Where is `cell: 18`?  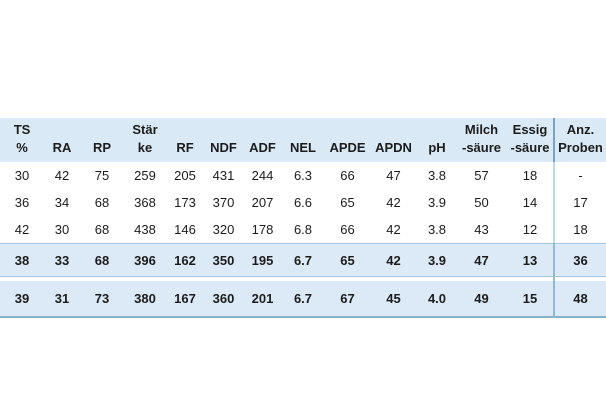 cell: 18 is located at coordinates (580, 229).